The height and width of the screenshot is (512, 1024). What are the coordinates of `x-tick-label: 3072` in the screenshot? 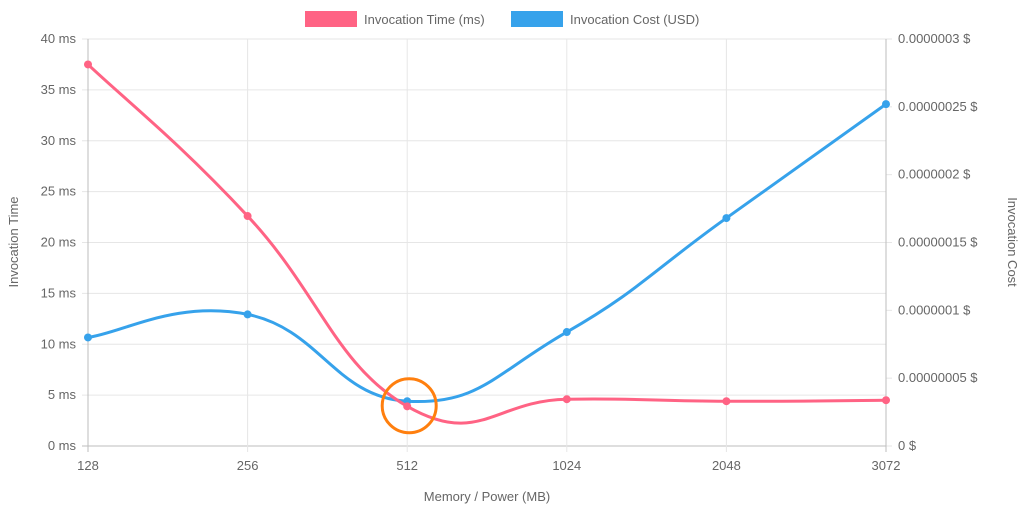 It's located at (886, 465).